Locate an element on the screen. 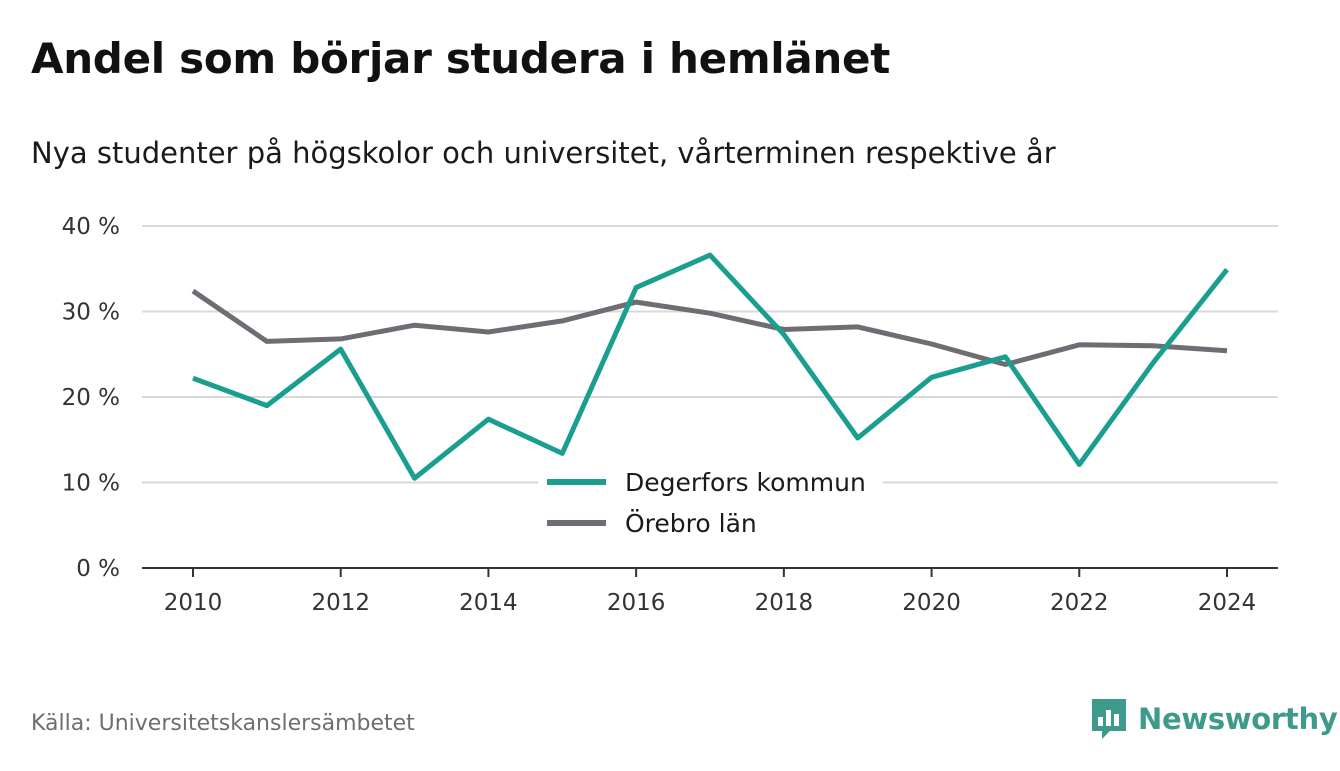  x-tick-label: 2014 is located at coordinates (488, 603).